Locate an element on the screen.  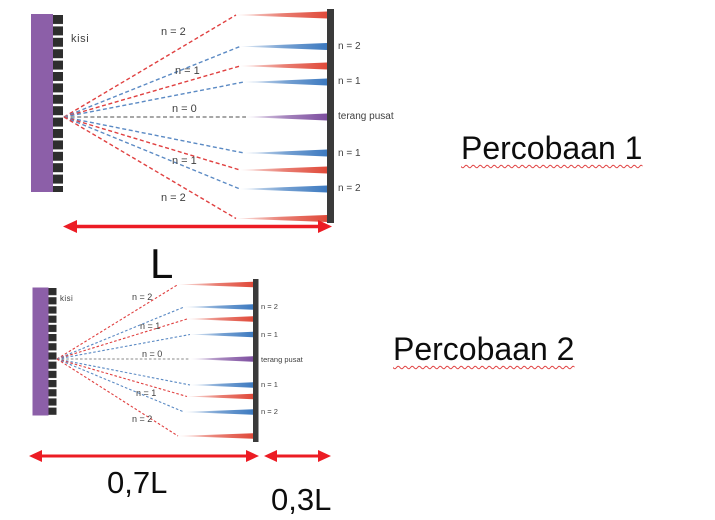
exp2-ray-red-n2-lower is located at coordinates (117, 397).